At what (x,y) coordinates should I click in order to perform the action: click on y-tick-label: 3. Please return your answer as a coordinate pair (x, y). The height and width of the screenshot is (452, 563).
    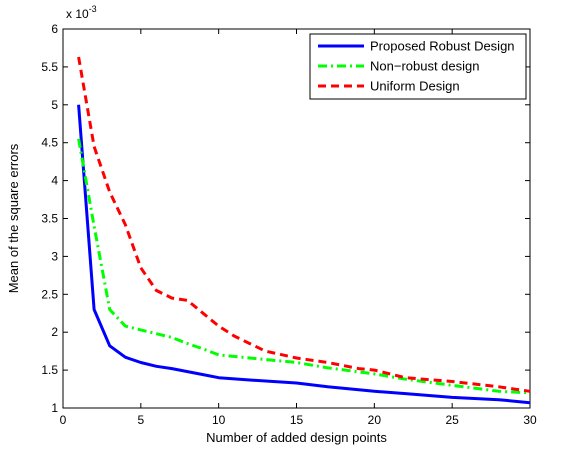
    Looking at the image, I should click on (54, 256).